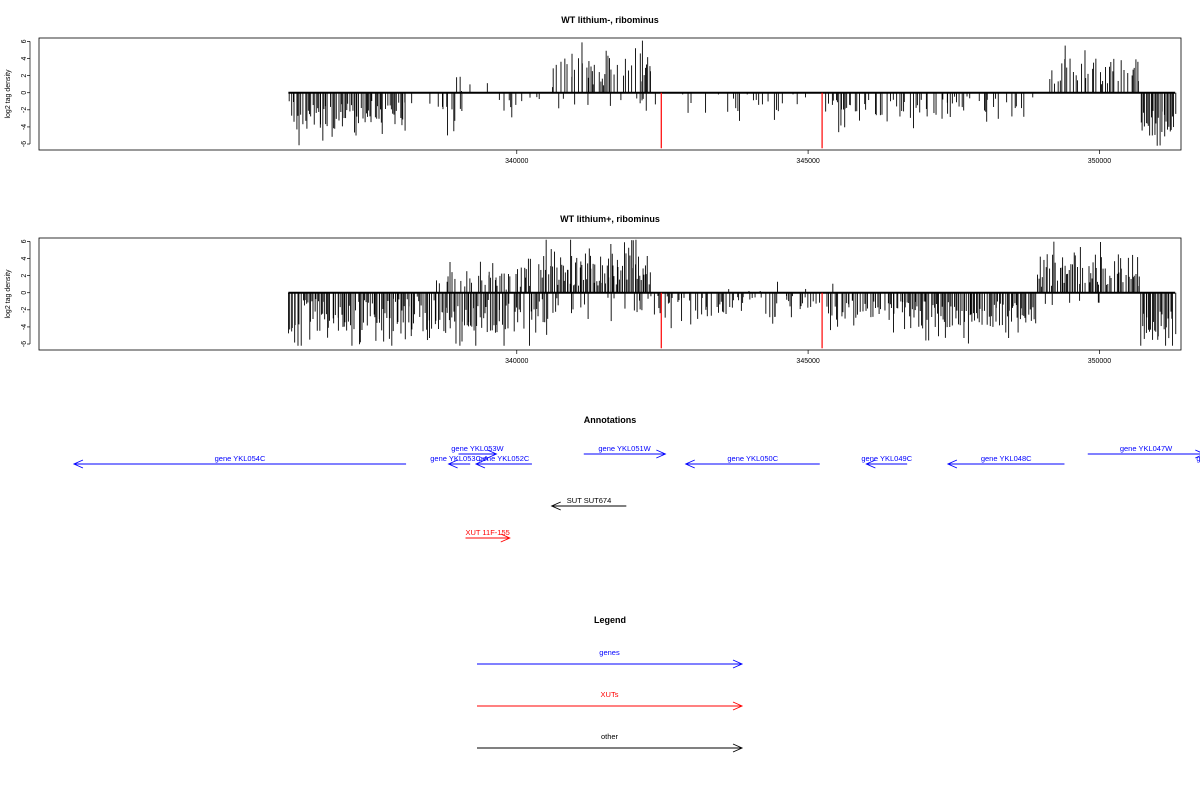  I want to click on annotation-gene-ykl053w: gene YKL053W, so click(478, 451).